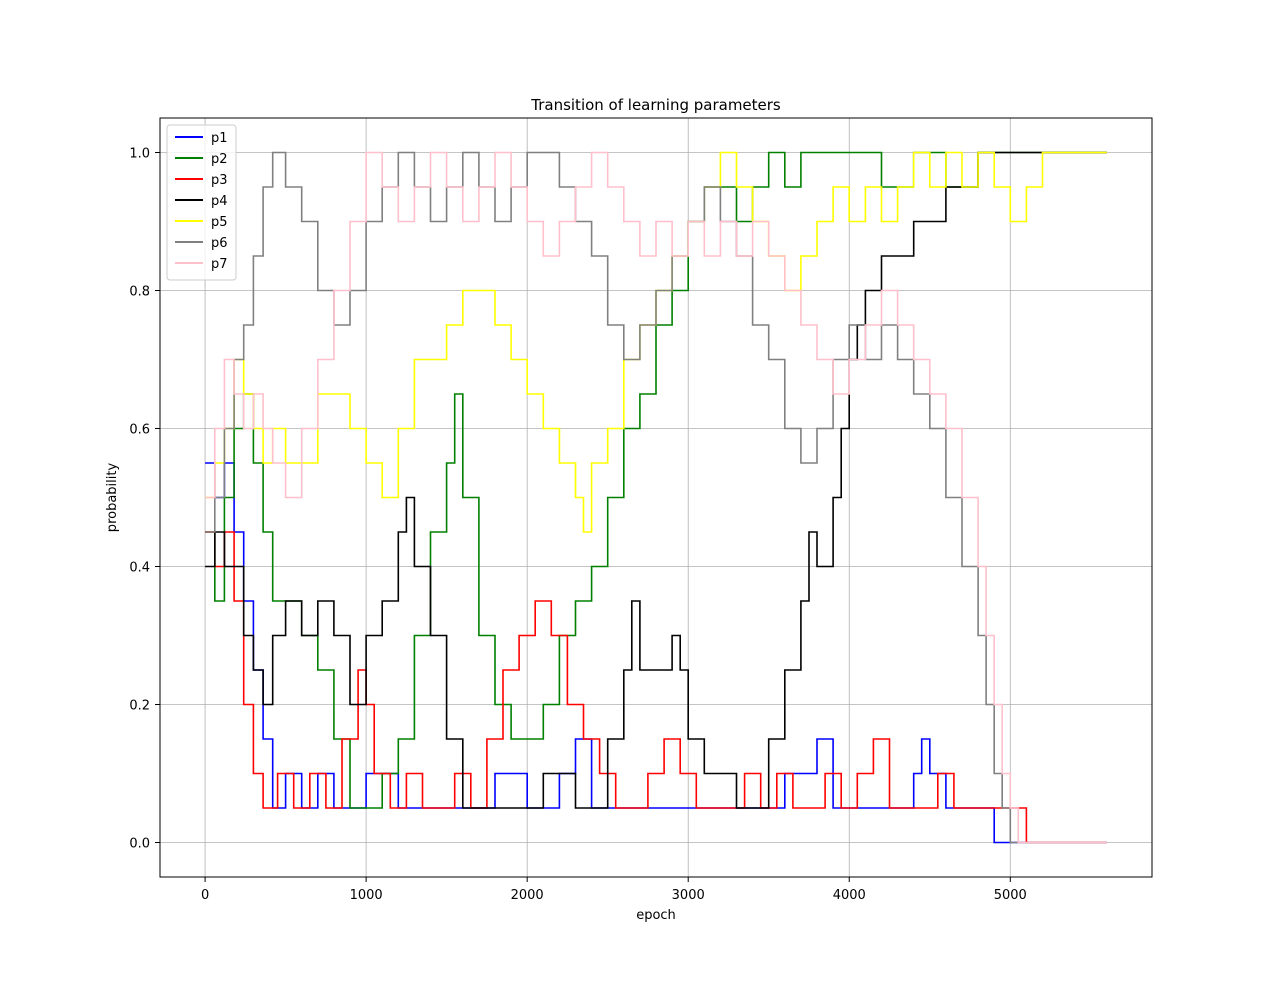 The image size is (1280, 986). I want to click on legend-label: p2, so click(219, 159).